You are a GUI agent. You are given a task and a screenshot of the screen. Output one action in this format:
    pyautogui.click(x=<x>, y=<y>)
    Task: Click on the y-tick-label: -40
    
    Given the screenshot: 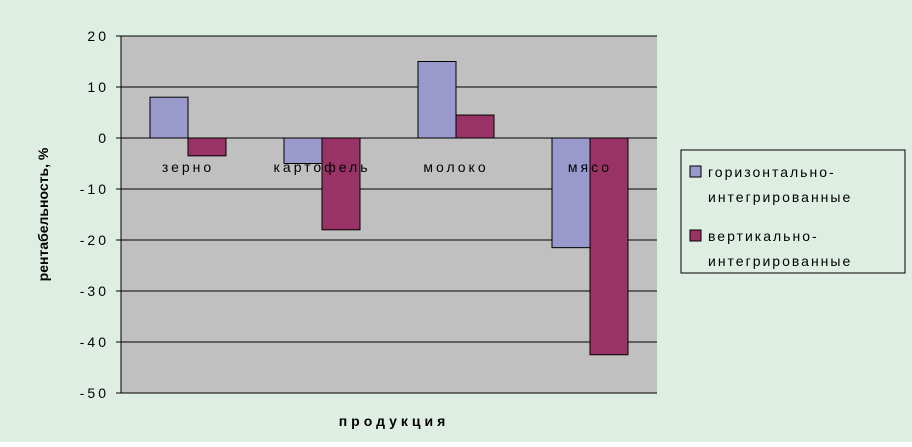 What is the action you would take?
    pyautogui.click(x=94, y=342)
    